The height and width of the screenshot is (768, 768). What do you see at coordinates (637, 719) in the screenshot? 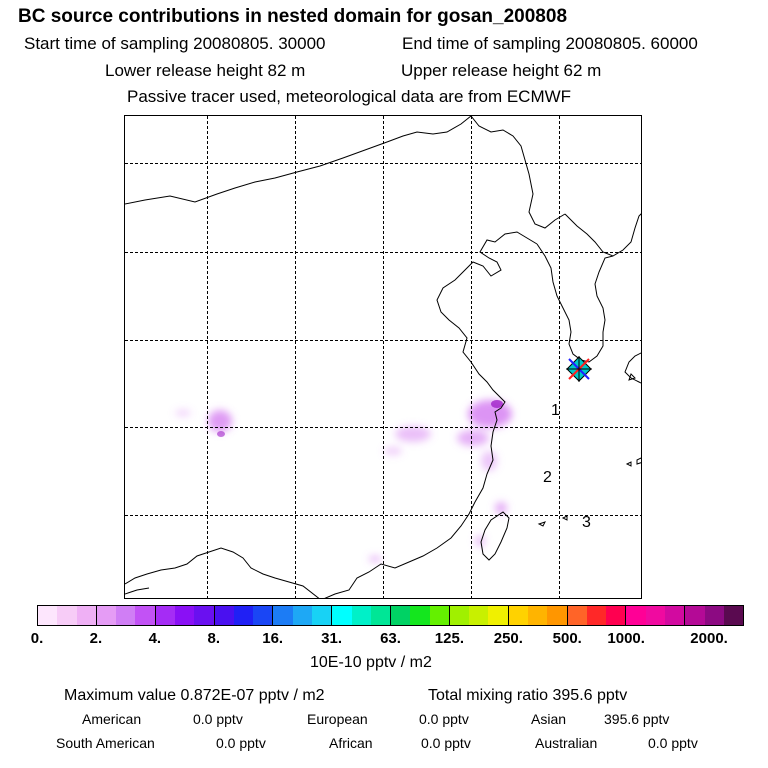
I see `region-asian-value: 395.6 pptv` at bounding box center [637, 719].